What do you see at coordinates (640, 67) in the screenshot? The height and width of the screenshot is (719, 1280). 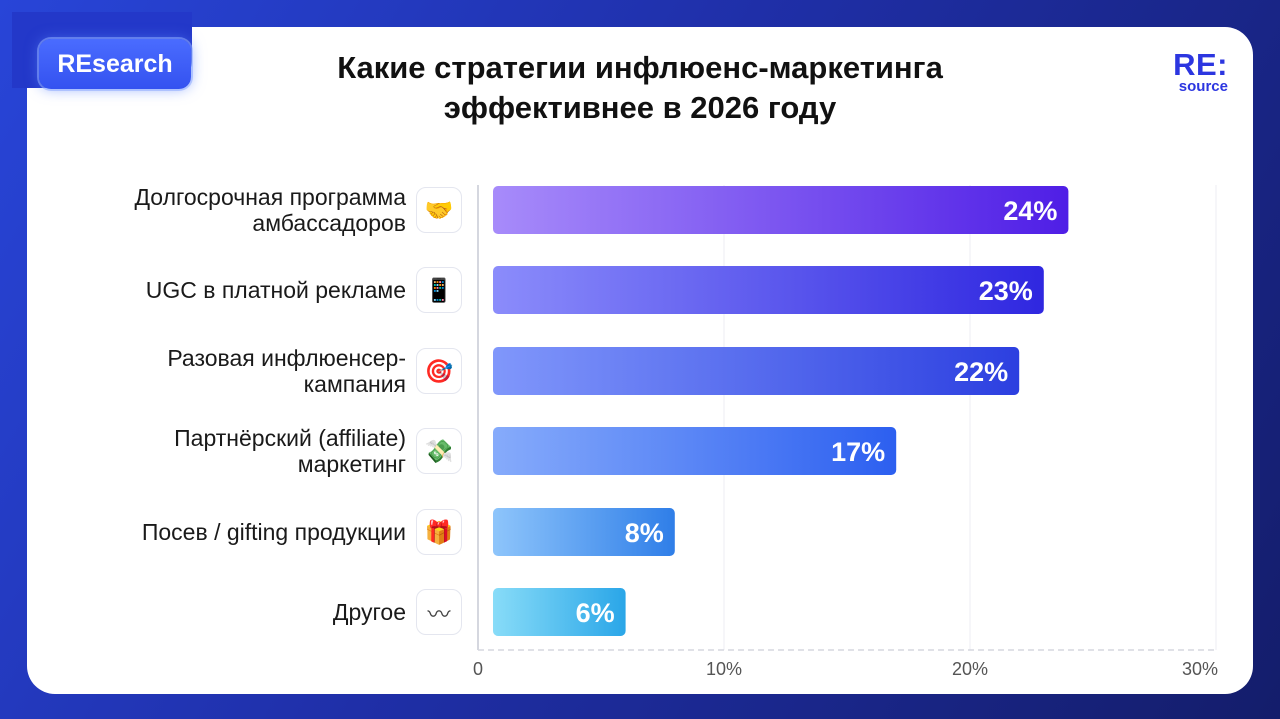 I see `chart-title-line-1: Какие стратегии инфлюенс-маркетинга` at bounding box center [640, 67].